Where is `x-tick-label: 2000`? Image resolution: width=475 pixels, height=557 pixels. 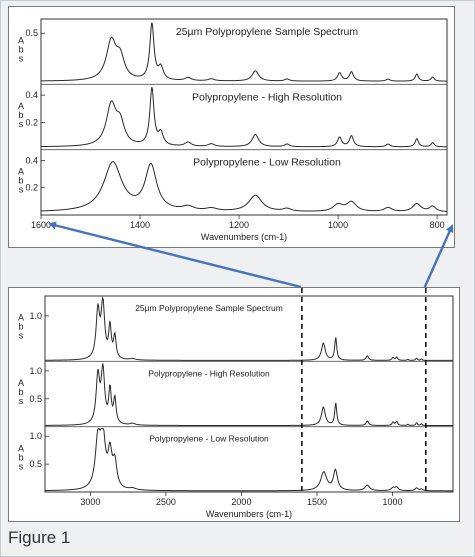 x-tick-label: 2000 is located at coordinates (241, 502).